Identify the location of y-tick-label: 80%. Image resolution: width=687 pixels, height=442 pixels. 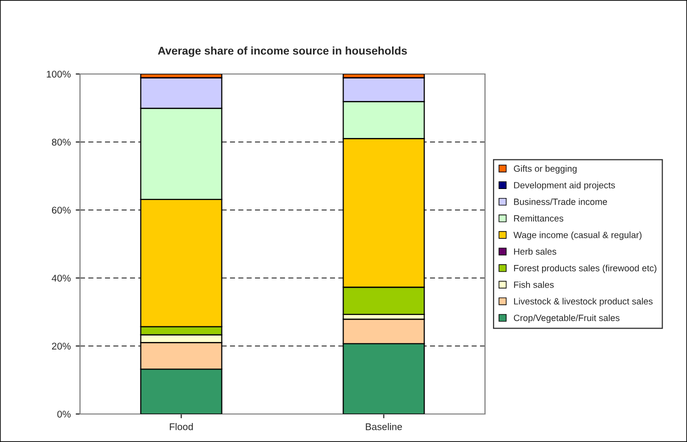
(61, 142).